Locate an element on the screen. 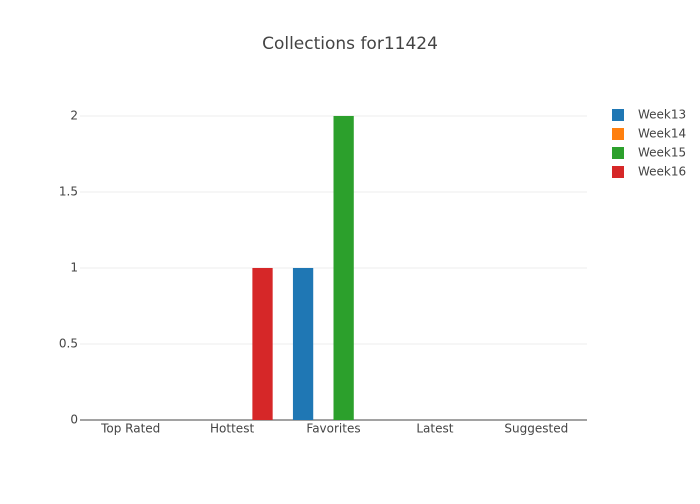 This screenshot has height=504, width=700. chart-title: Collections for11424 is located at coordinates (350, 44).